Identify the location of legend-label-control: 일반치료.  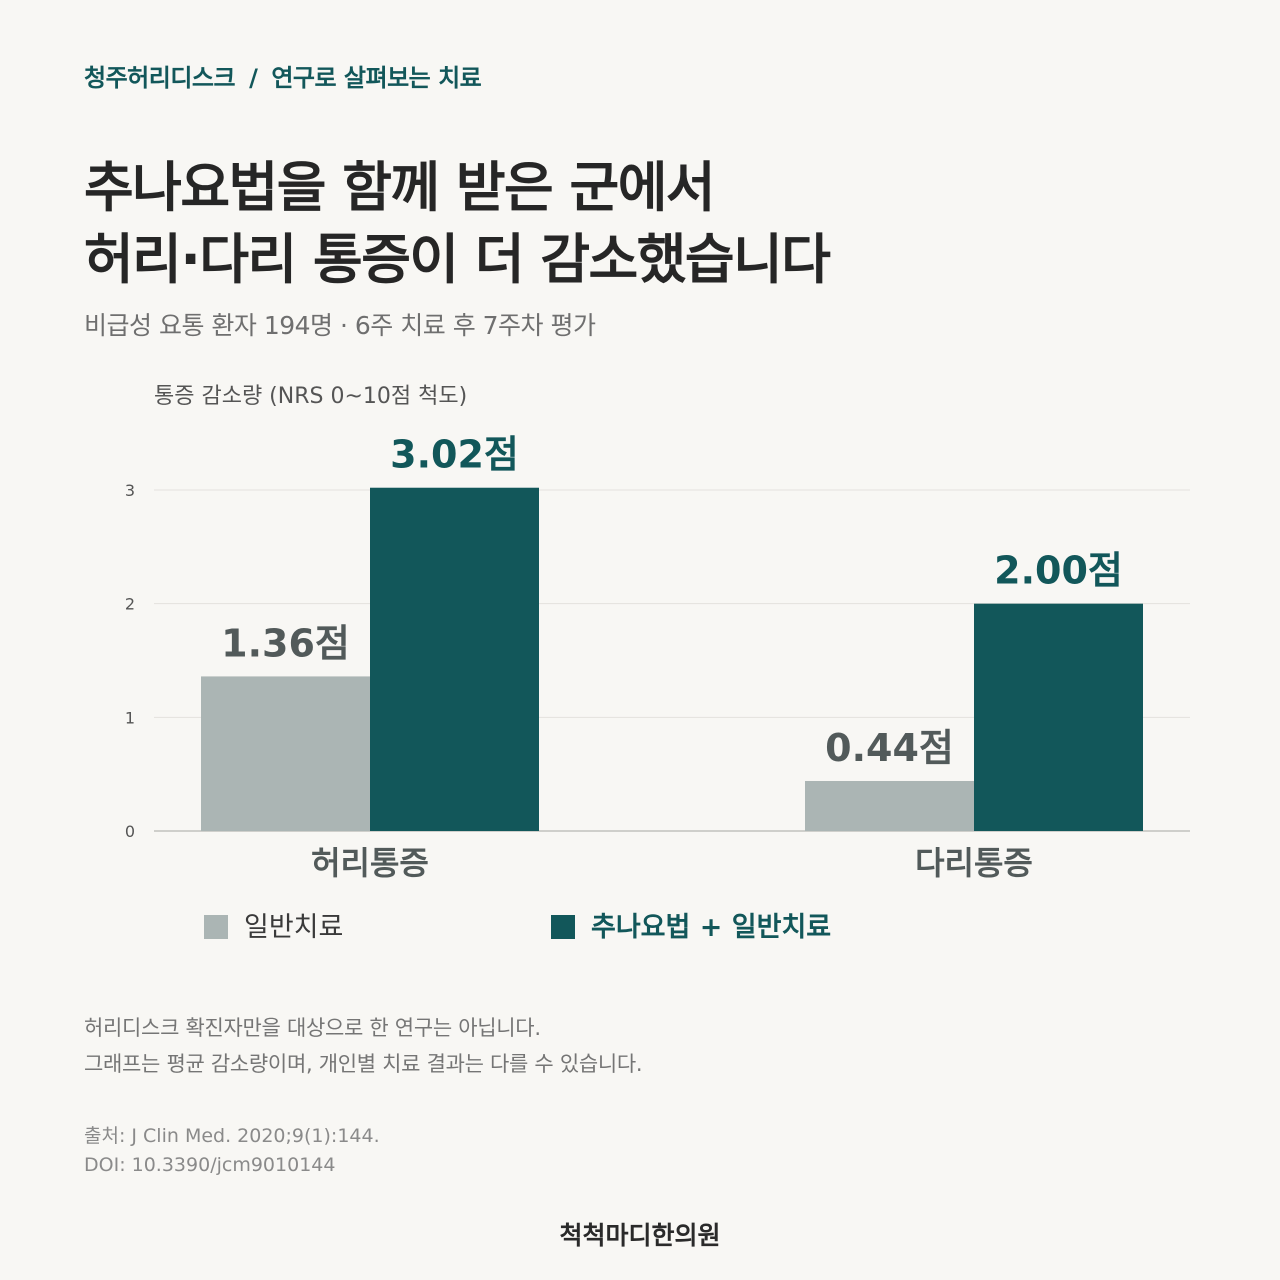
(294, 927).